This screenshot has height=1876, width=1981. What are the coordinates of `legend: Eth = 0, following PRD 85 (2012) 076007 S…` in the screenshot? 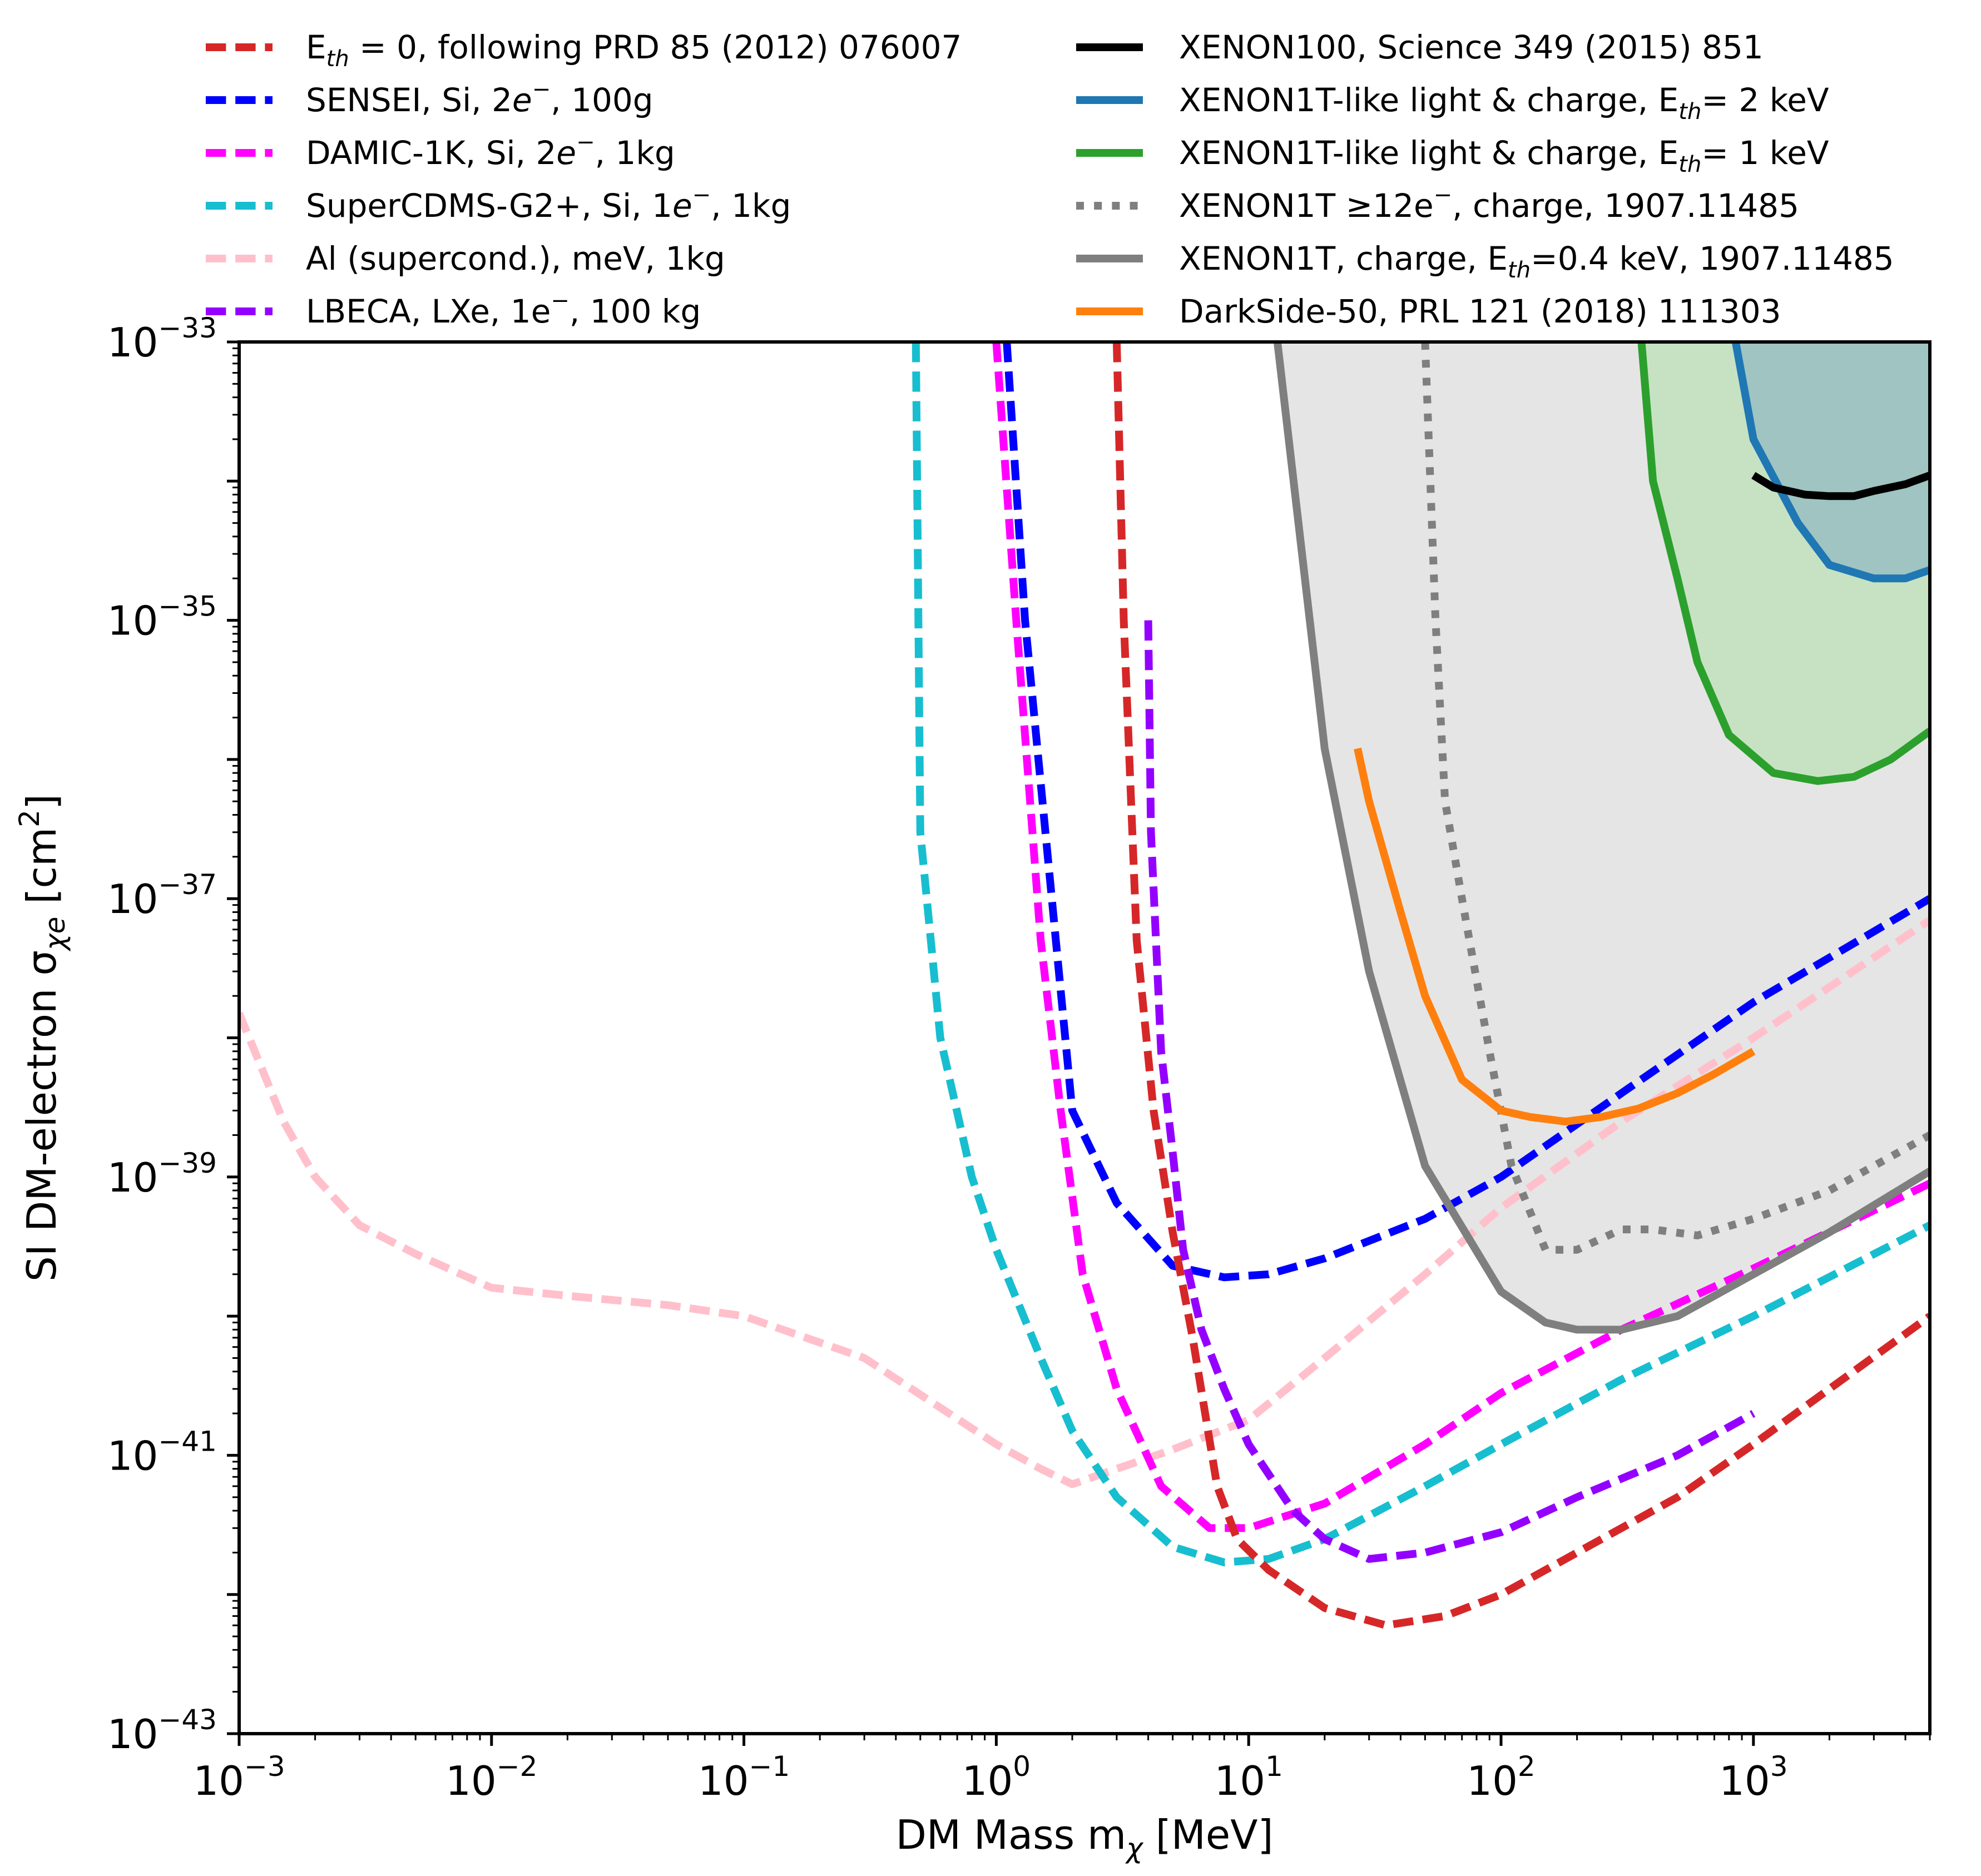 It's located at (1050, 179).